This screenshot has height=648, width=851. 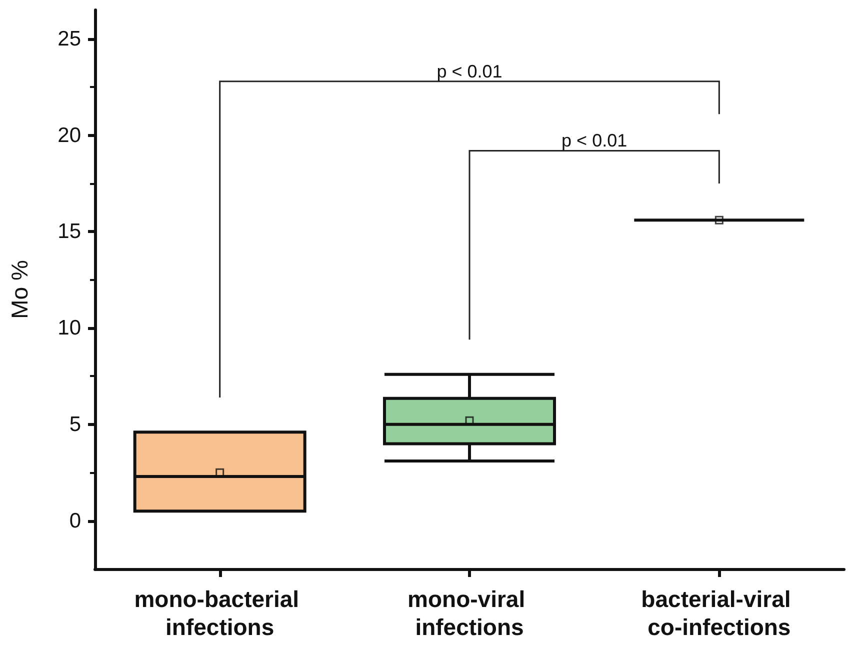 I want to click on y-tick-label: 25, so click(x=69, y=38).